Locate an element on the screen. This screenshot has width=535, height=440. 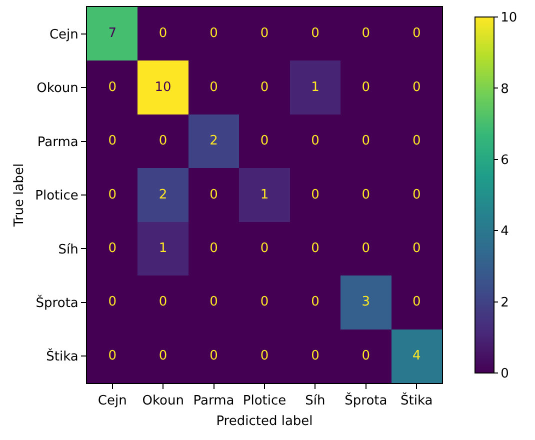
y-tick-label: Parma is located at coordinates (57, 142).